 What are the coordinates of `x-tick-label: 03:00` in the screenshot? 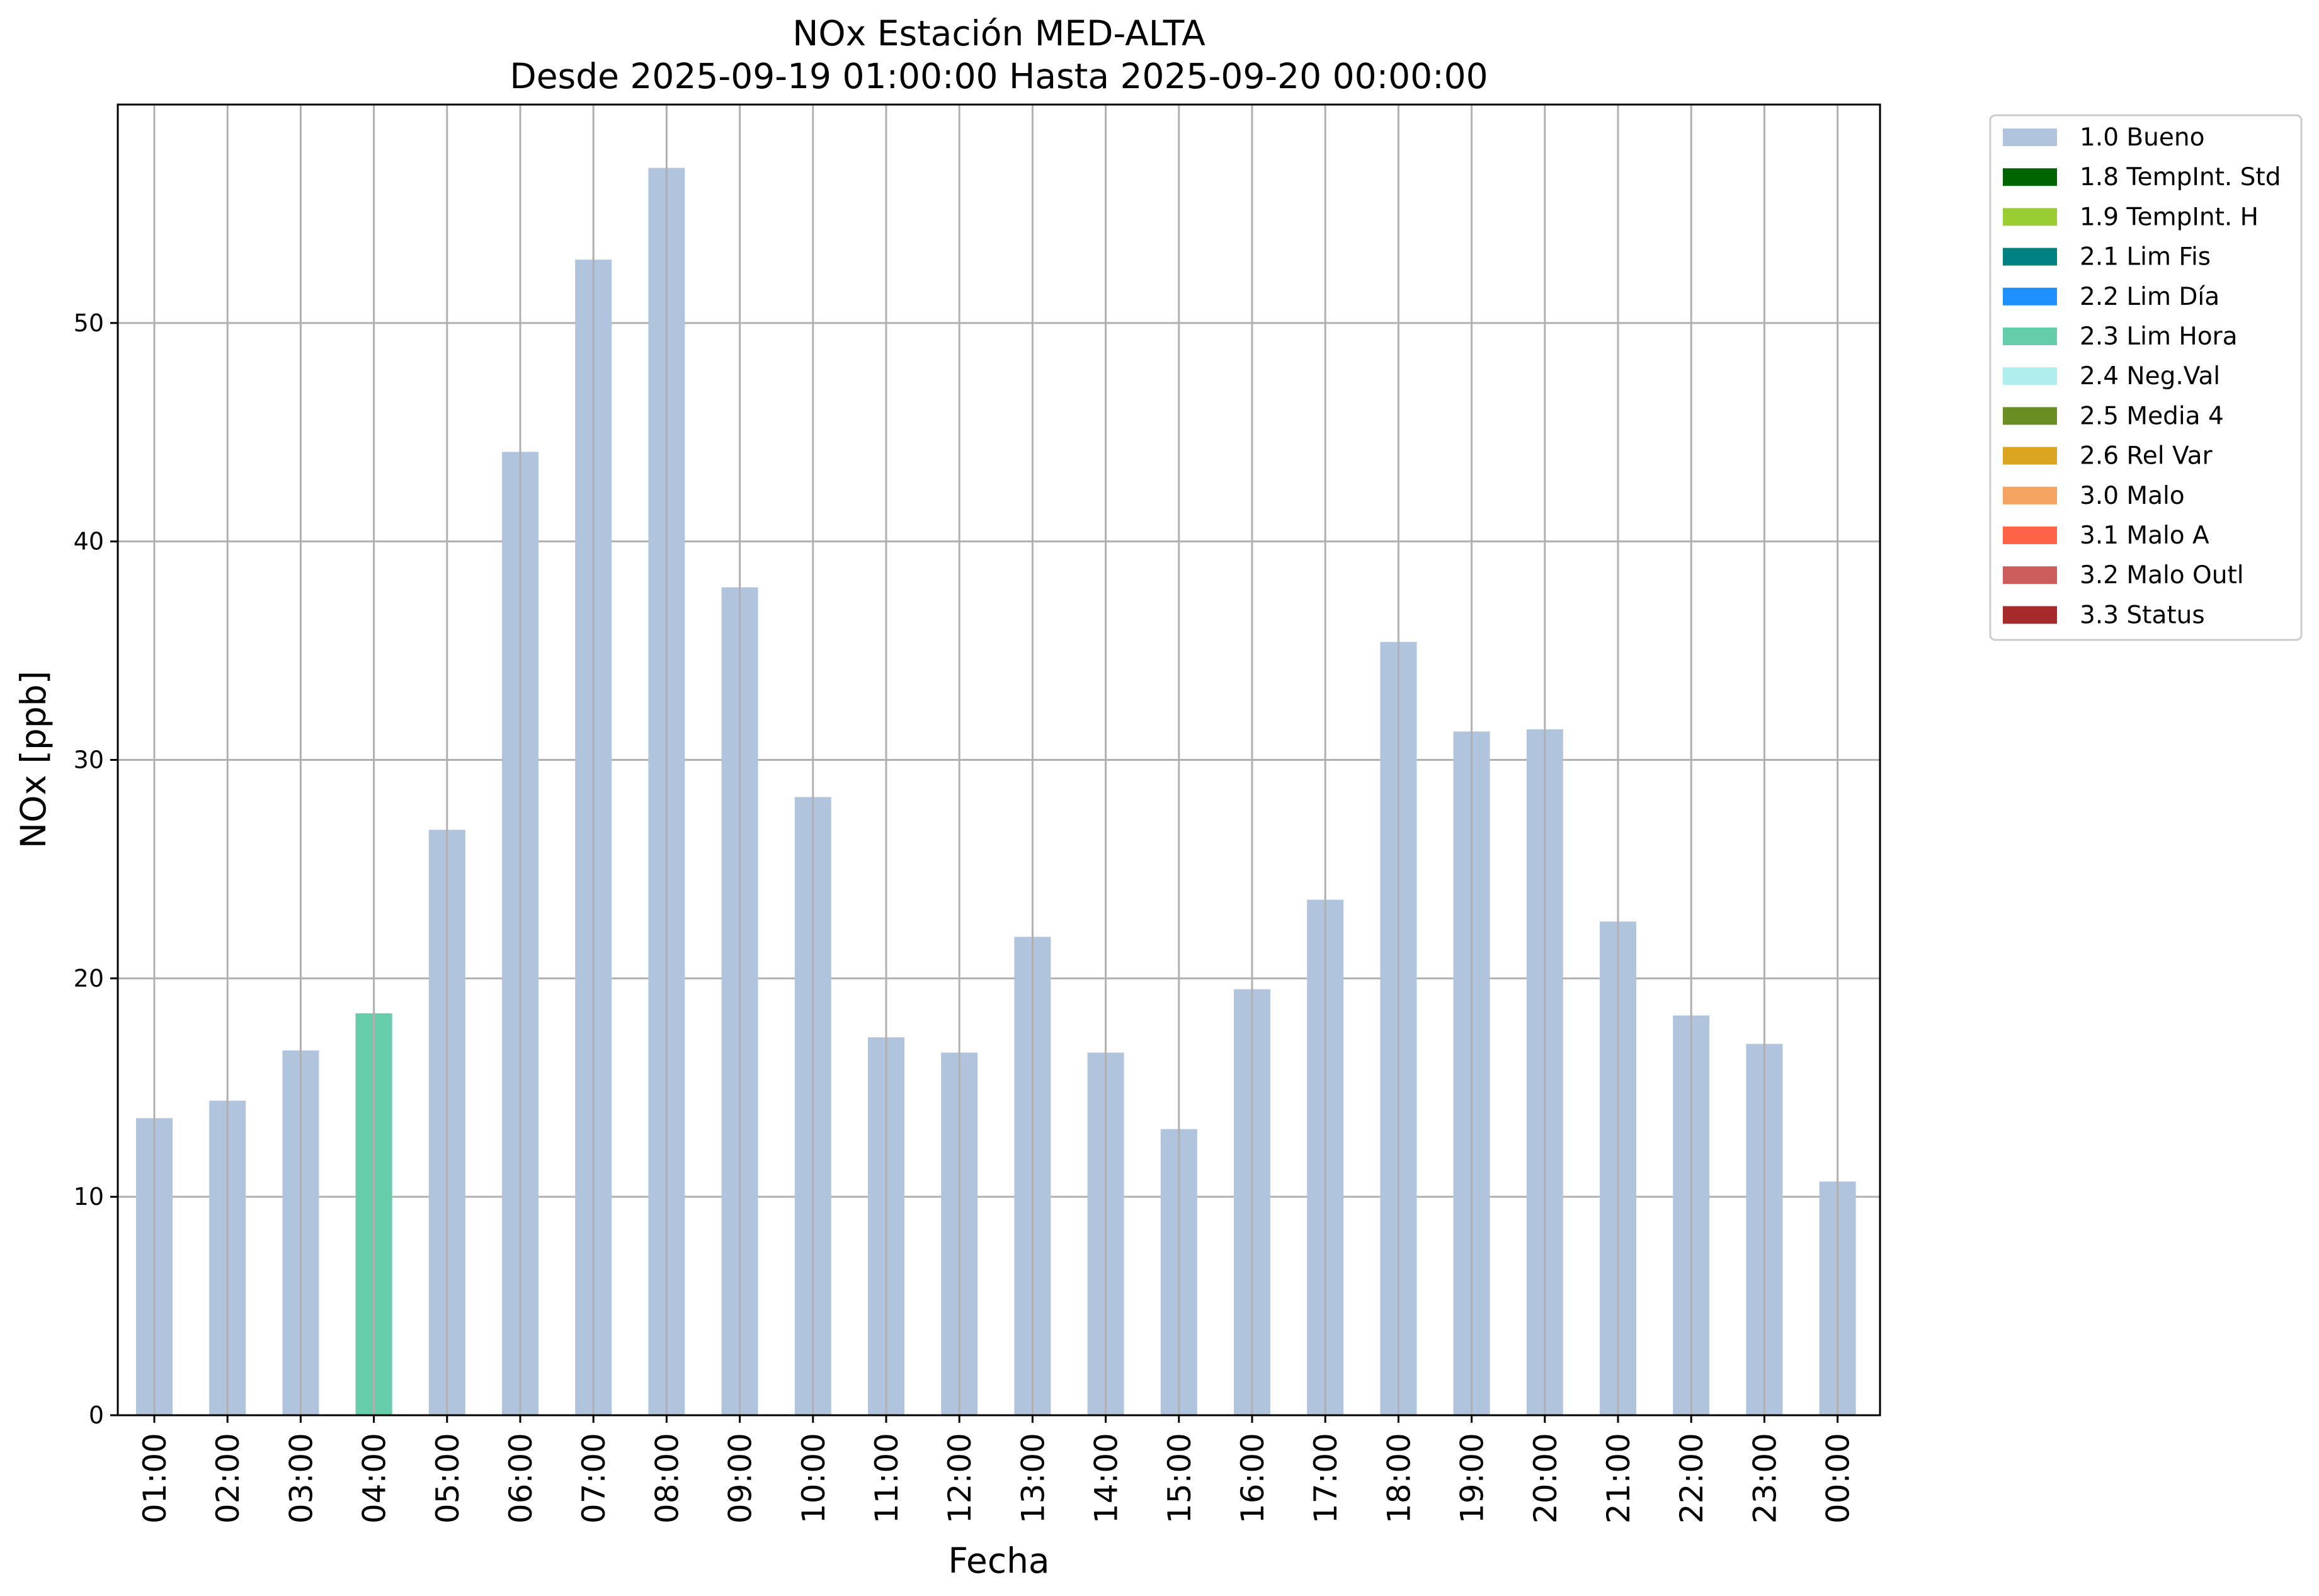 It's located at (301, 1478).